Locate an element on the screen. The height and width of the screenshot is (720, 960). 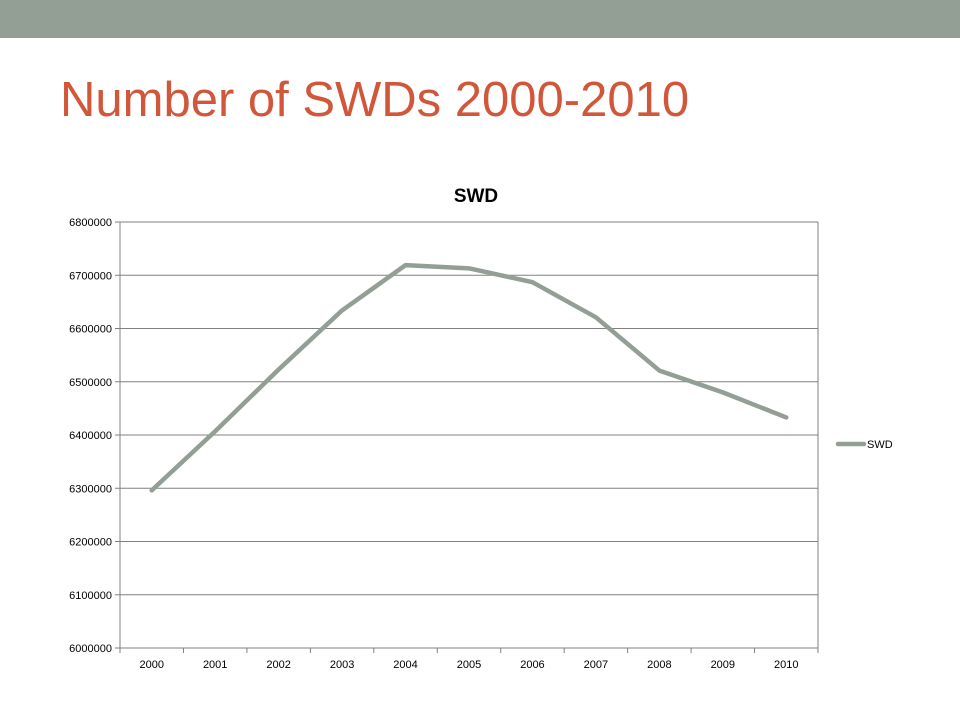
slide-title: Number of SWDs 2000-2010 is located at coordinates (375, 100).